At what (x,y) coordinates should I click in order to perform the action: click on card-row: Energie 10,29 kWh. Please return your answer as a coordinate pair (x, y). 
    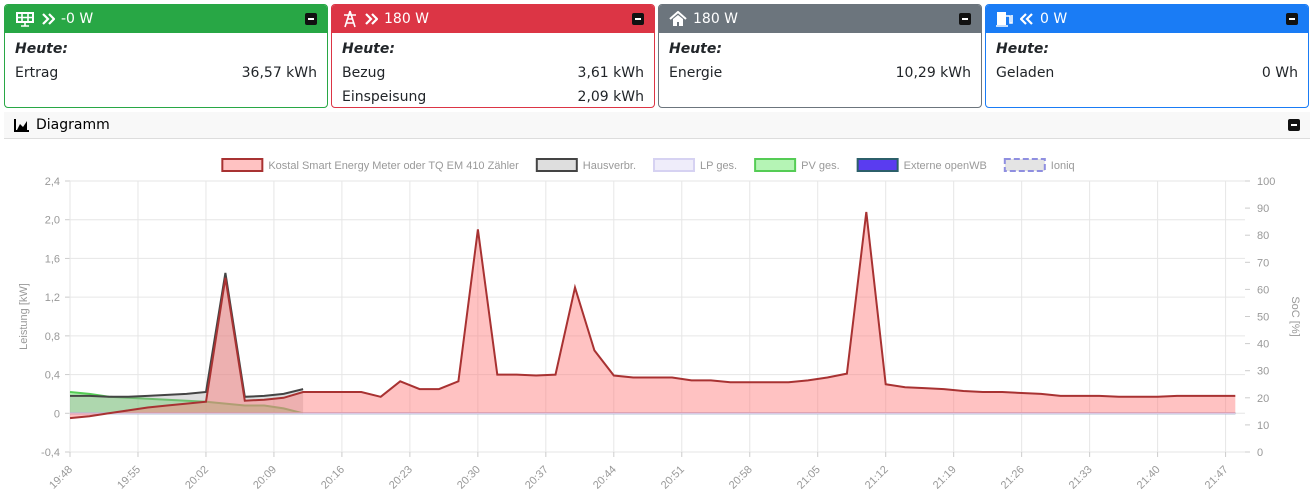
    Looking at the image, I should click on (820, 73).